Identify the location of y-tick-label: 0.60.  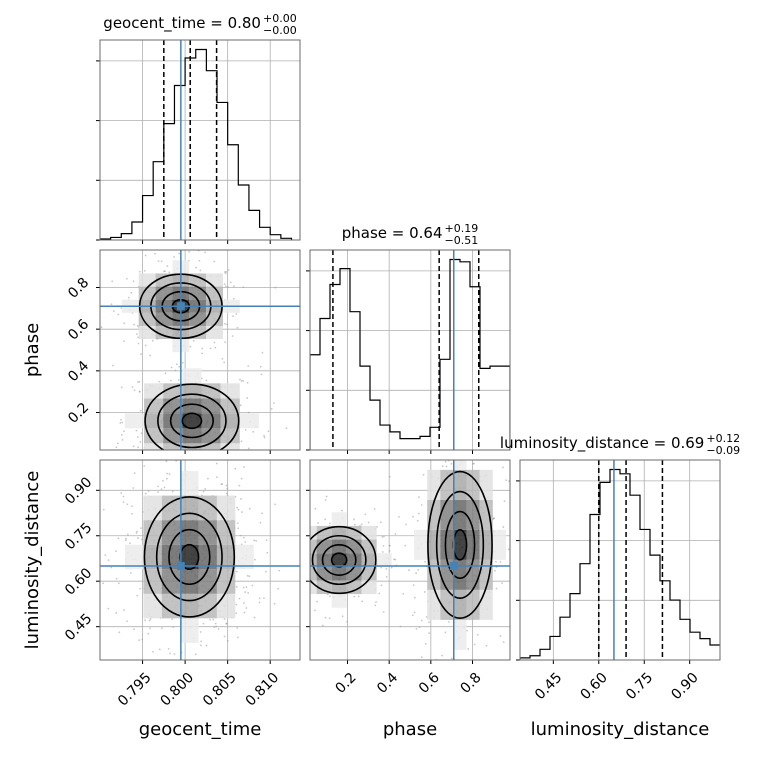
(78, 581).